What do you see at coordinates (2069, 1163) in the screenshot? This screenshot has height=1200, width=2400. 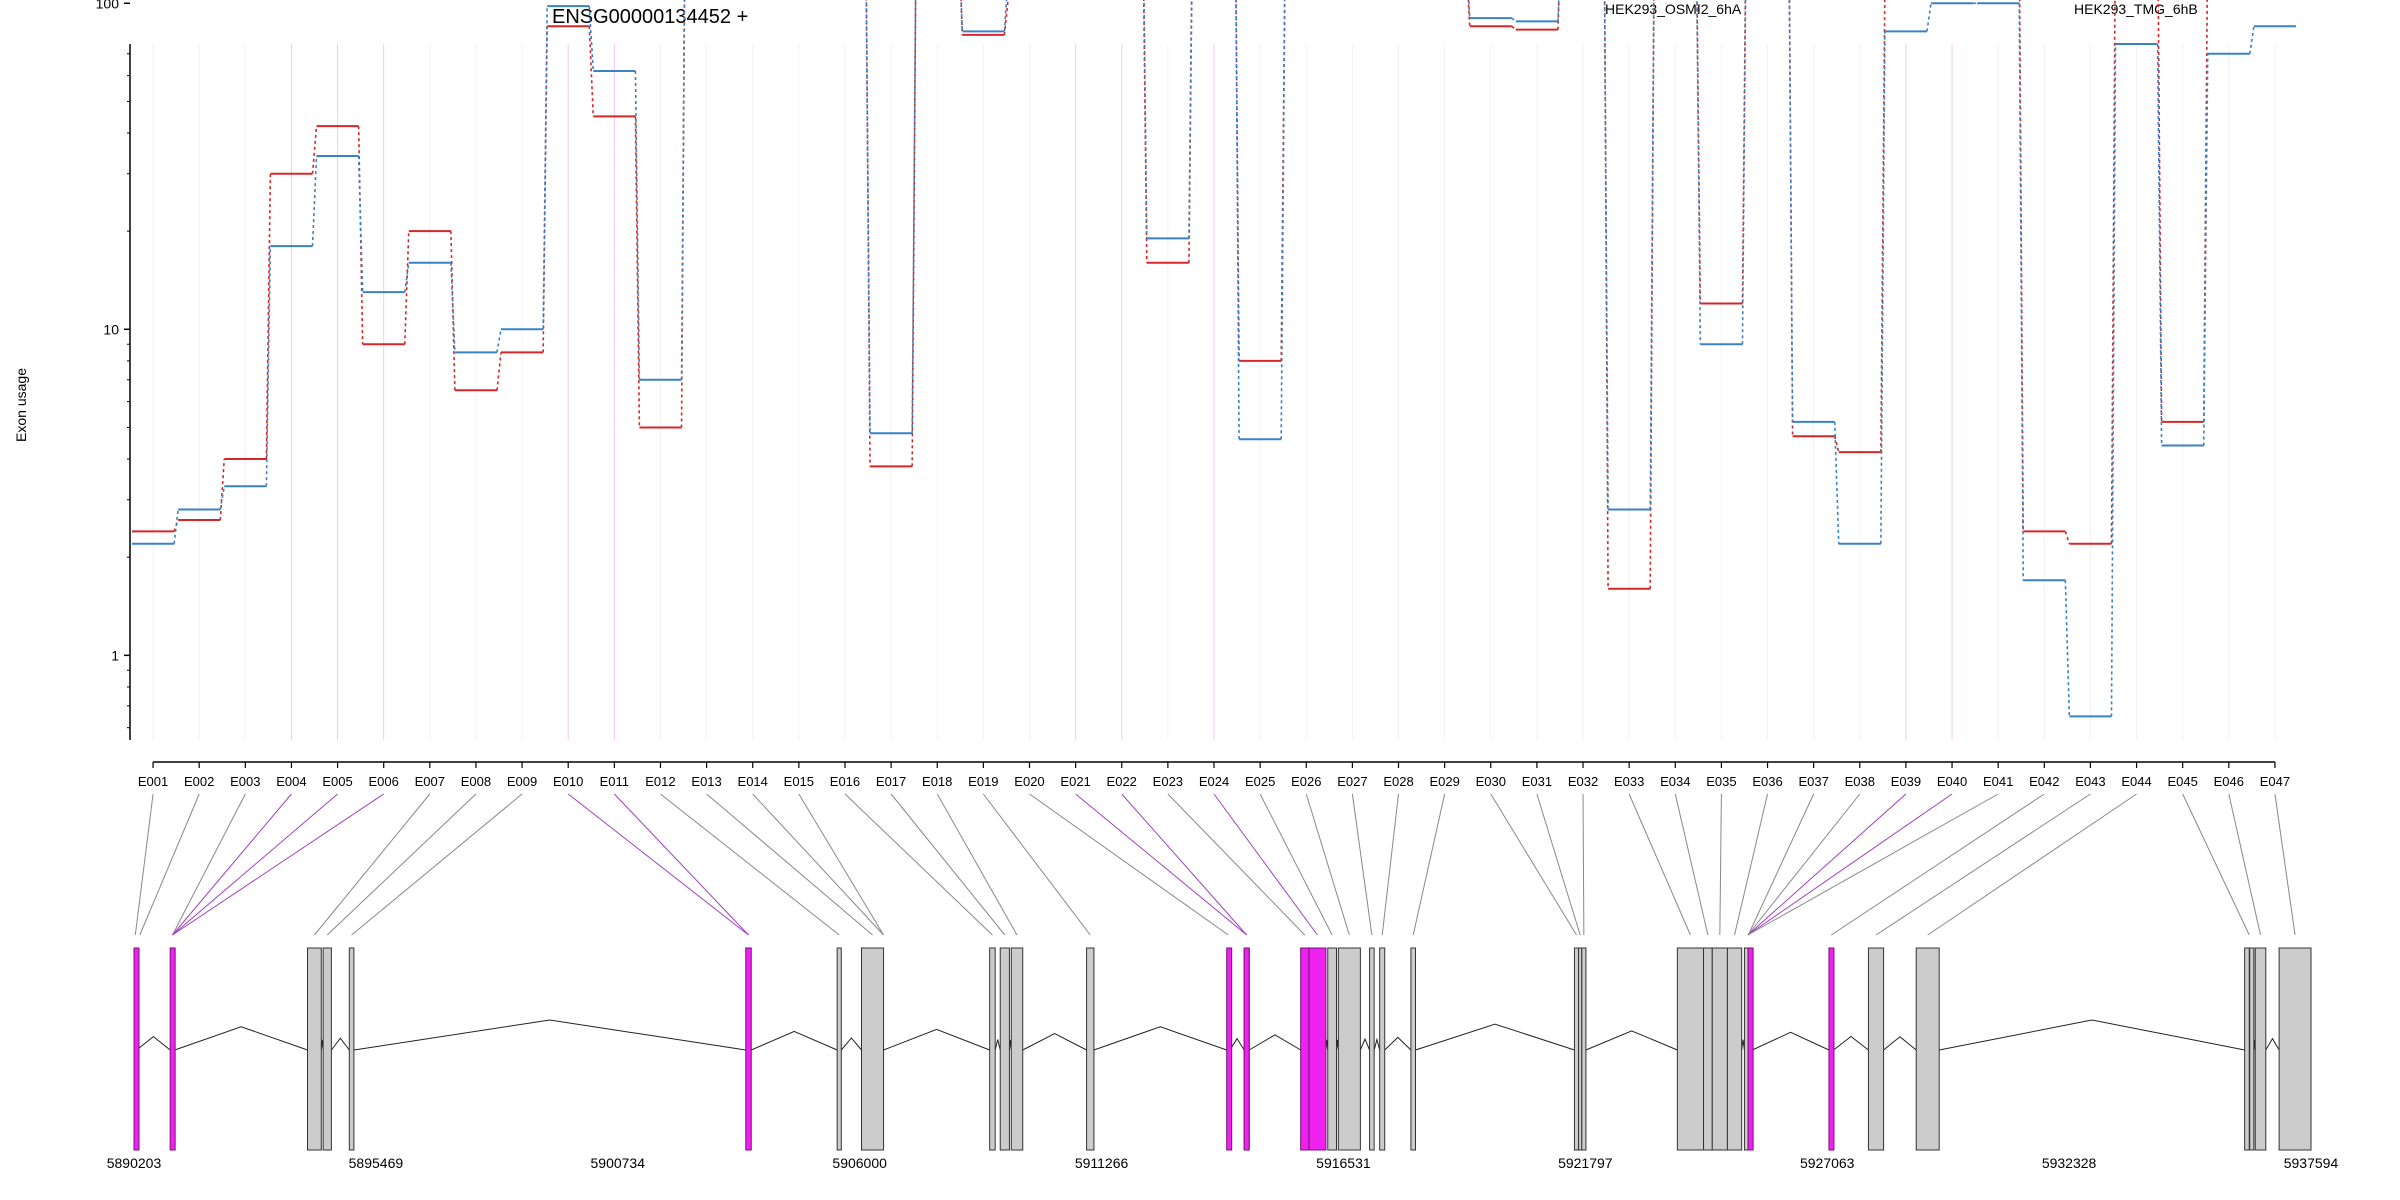 I see `genomic-tick-label: 5932328` at bounding box center [2069, 1163].